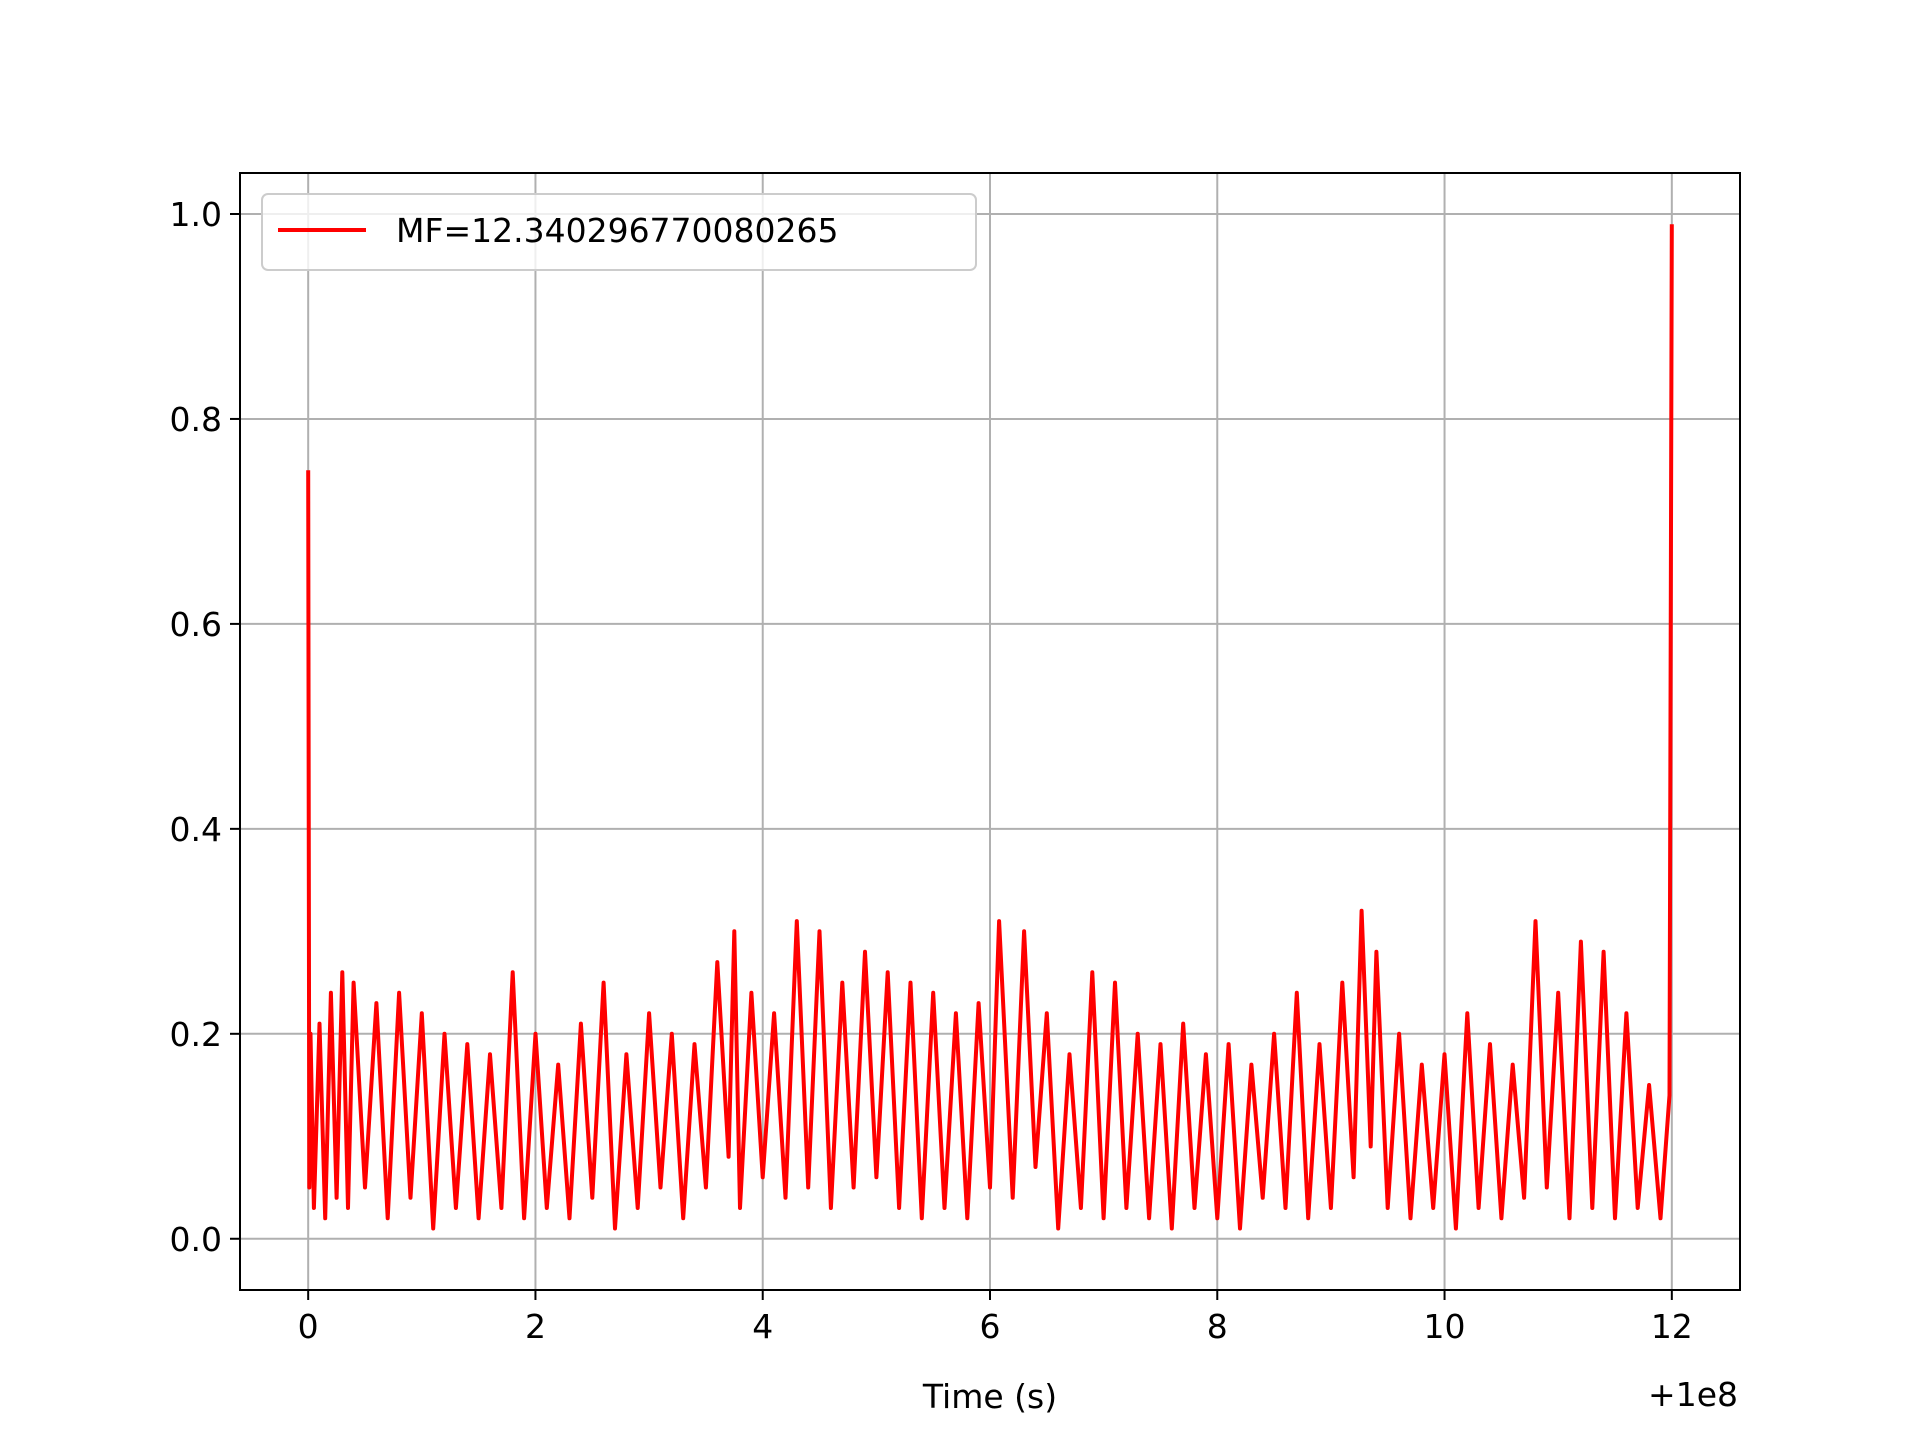 The image size is (1920, 1440). I want to click on x-tick-label: 8, so click(1217, 1326).